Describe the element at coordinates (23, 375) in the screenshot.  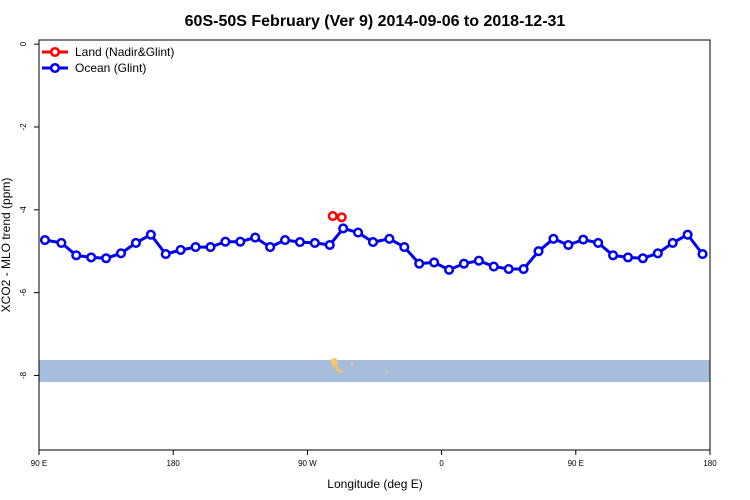
I see `y-tick-label: -8` at that location.